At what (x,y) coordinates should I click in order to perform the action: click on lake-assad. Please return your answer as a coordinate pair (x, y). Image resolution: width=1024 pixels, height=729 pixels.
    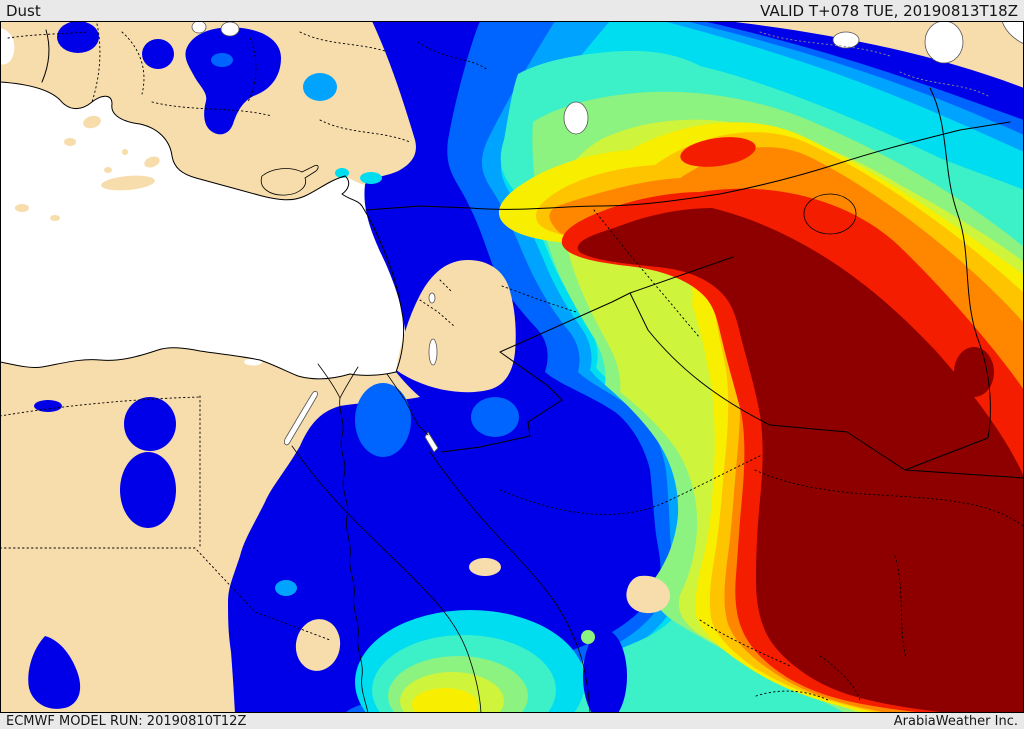
    Looking at the image, I should click on (576, 118).